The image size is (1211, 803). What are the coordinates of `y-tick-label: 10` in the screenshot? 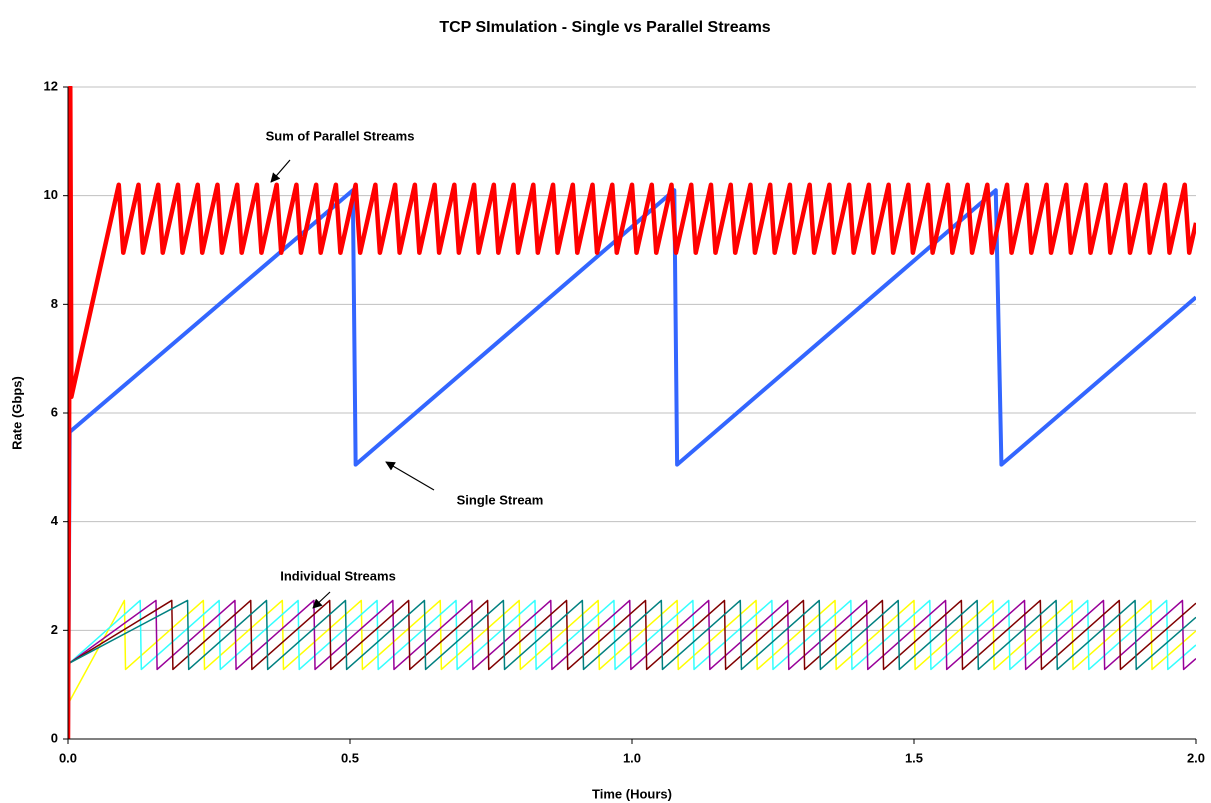 It's located at (51, 194).